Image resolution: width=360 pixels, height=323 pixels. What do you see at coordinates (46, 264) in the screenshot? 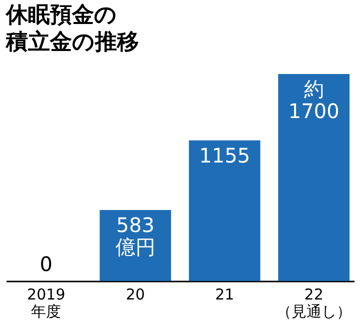
I see `data-label: 0` at bounding box center [46, 264].